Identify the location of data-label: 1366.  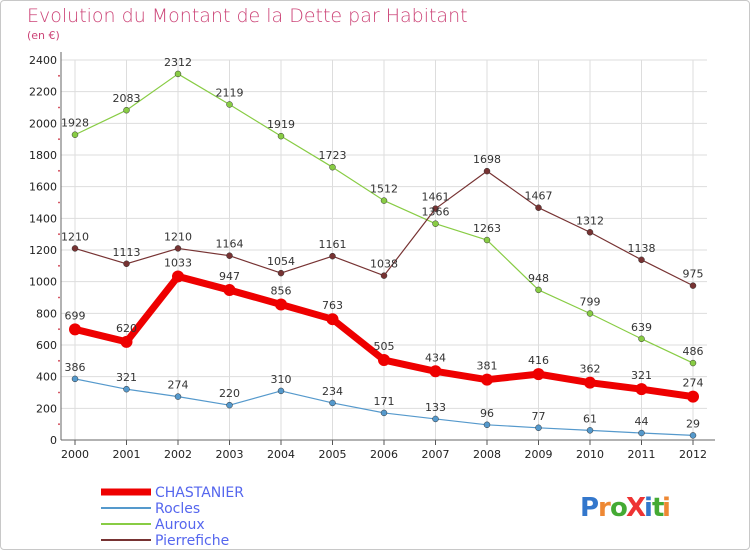
(436, 212).